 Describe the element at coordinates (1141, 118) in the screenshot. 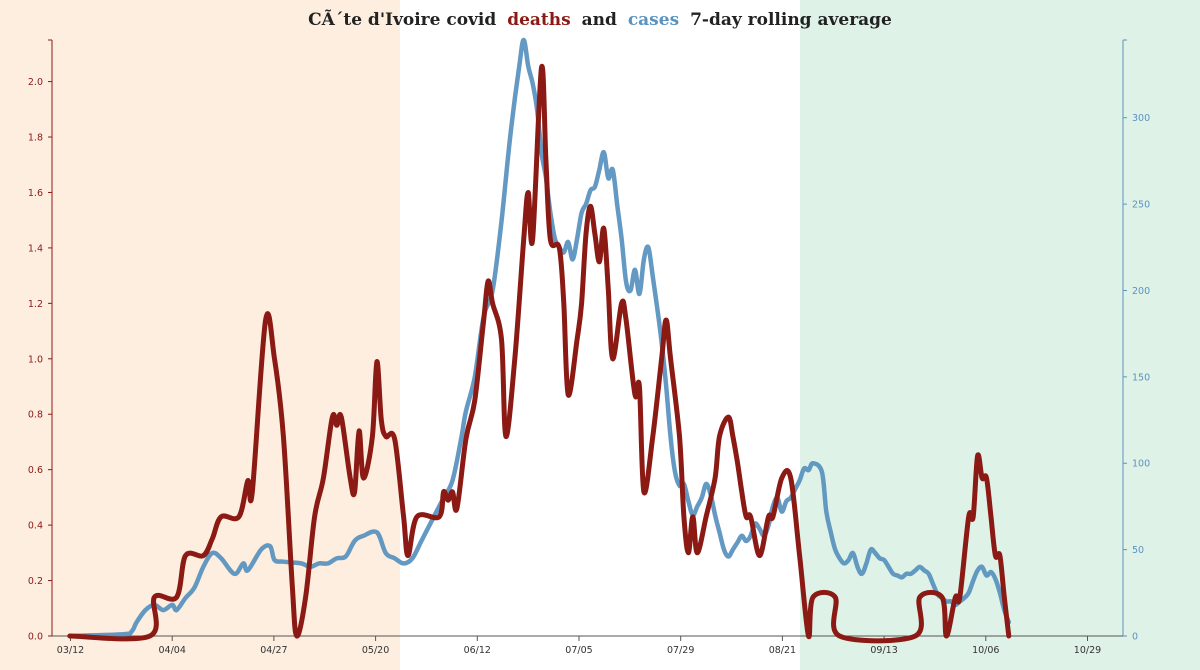

I see `y-right-tick-label: 300` at that location.